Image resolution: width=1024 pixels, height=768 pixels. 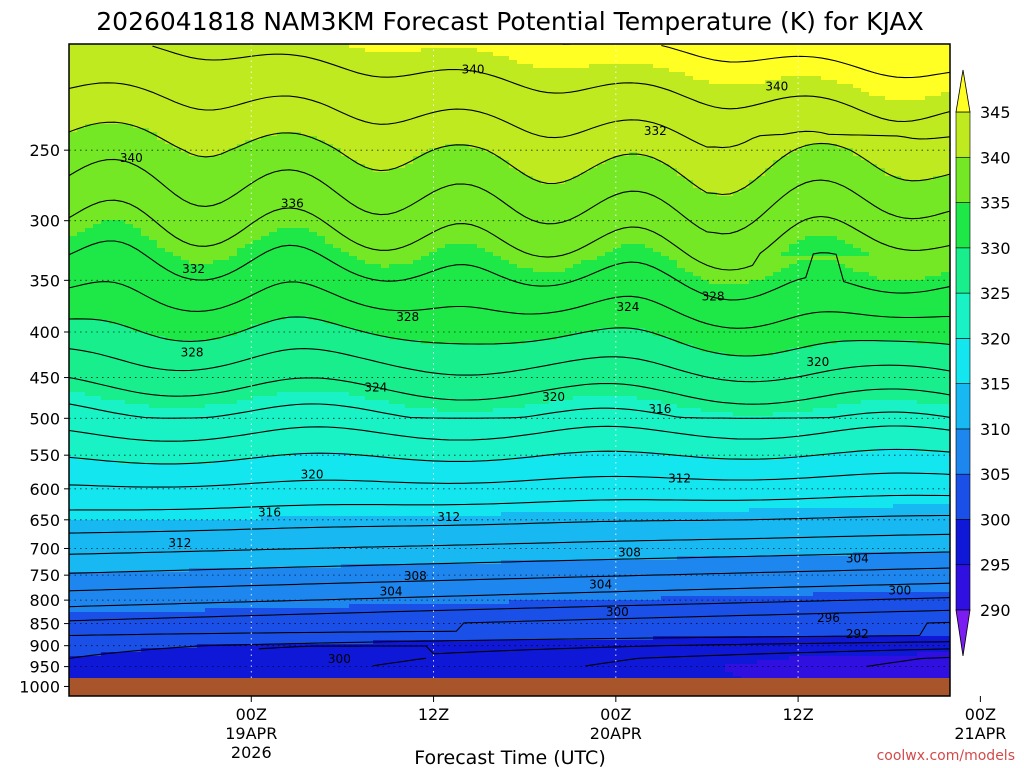 I want to click on colorbar-label-300: 300, so click(x=995, y=519).